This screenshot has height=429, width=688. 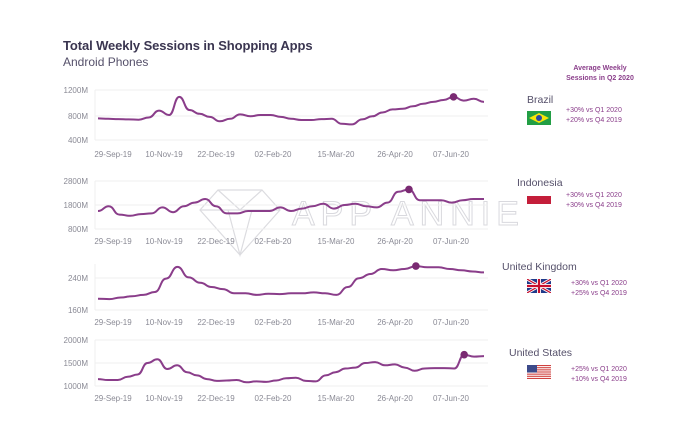 What do you see at coordinates (106, 62) in the screenshot?
I see `chart-subtitle: Android Phones` at bounding box center [106, 62].